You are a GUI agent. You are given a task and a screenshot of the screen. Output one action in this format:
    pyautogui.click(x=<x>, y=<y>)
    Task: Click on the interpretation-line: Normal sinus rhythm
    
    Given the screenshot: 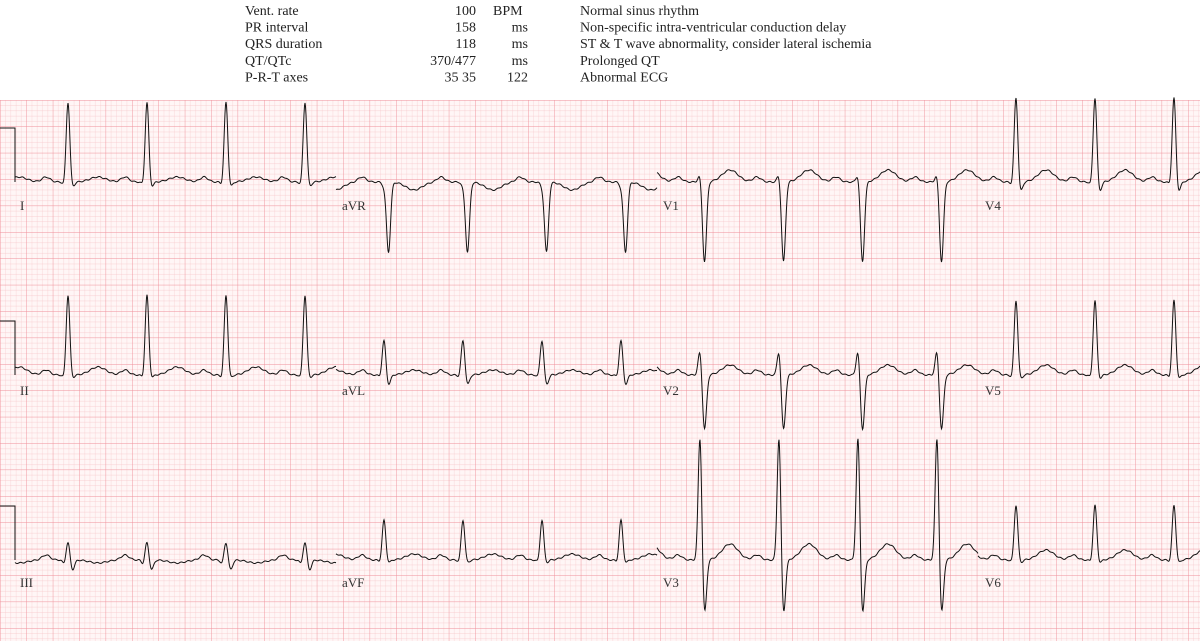 What is the action you would take?
    pyautogui.click(x=639, y=11)
    